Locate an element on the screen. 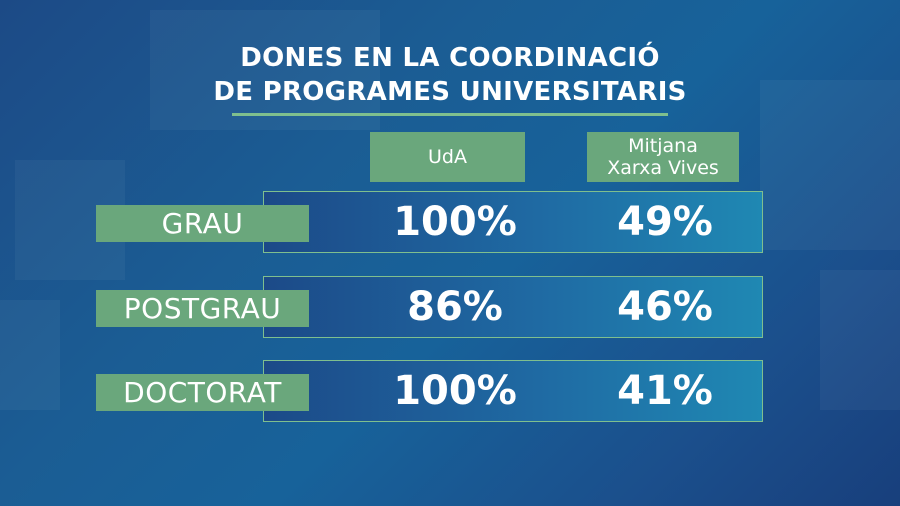 The width and height of the screenshot is (900, 506). value-doctorat-xarxa: 41% is located at coordinates (665, 391).